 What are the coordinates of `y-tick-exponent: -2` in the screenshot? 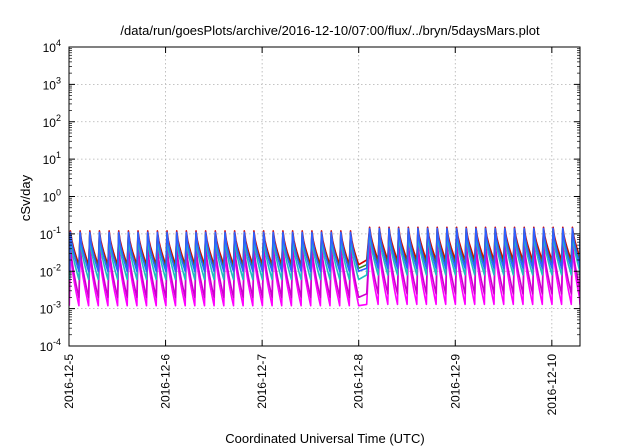 It's located at (57, 267).